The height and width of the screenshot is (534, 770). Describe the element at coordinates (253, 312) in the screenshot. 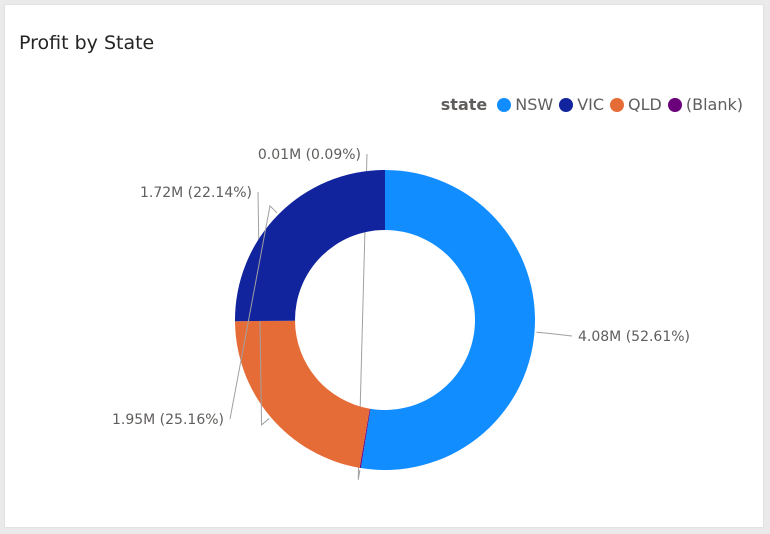

I see `leader-line-vic` at that location.